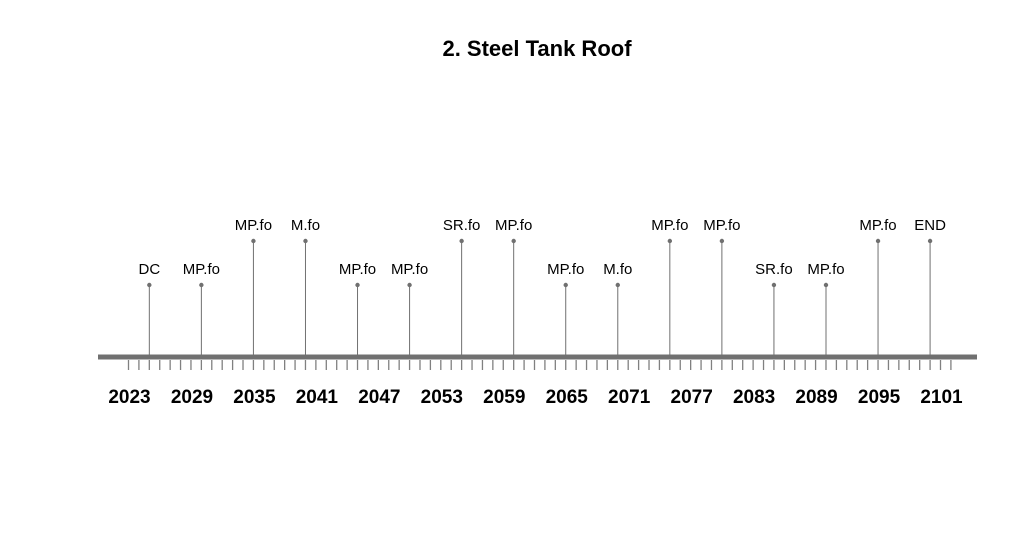 The image size is (1027, 537). I want to click on tick-label: 2077, so click(692, 397).